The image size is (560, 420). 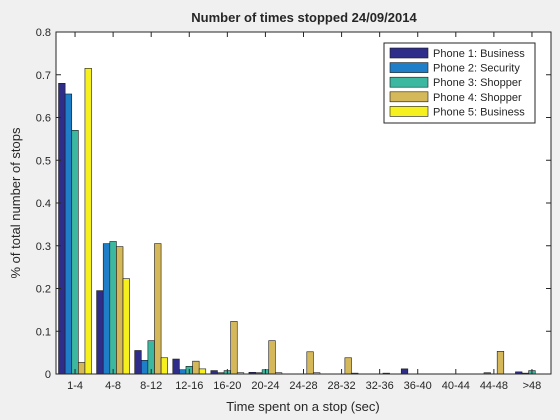 What do you see at coordinates (342, 386) in the screenshot?
I see `x-tick-label: 28-32` at bounding box center [342, 386].